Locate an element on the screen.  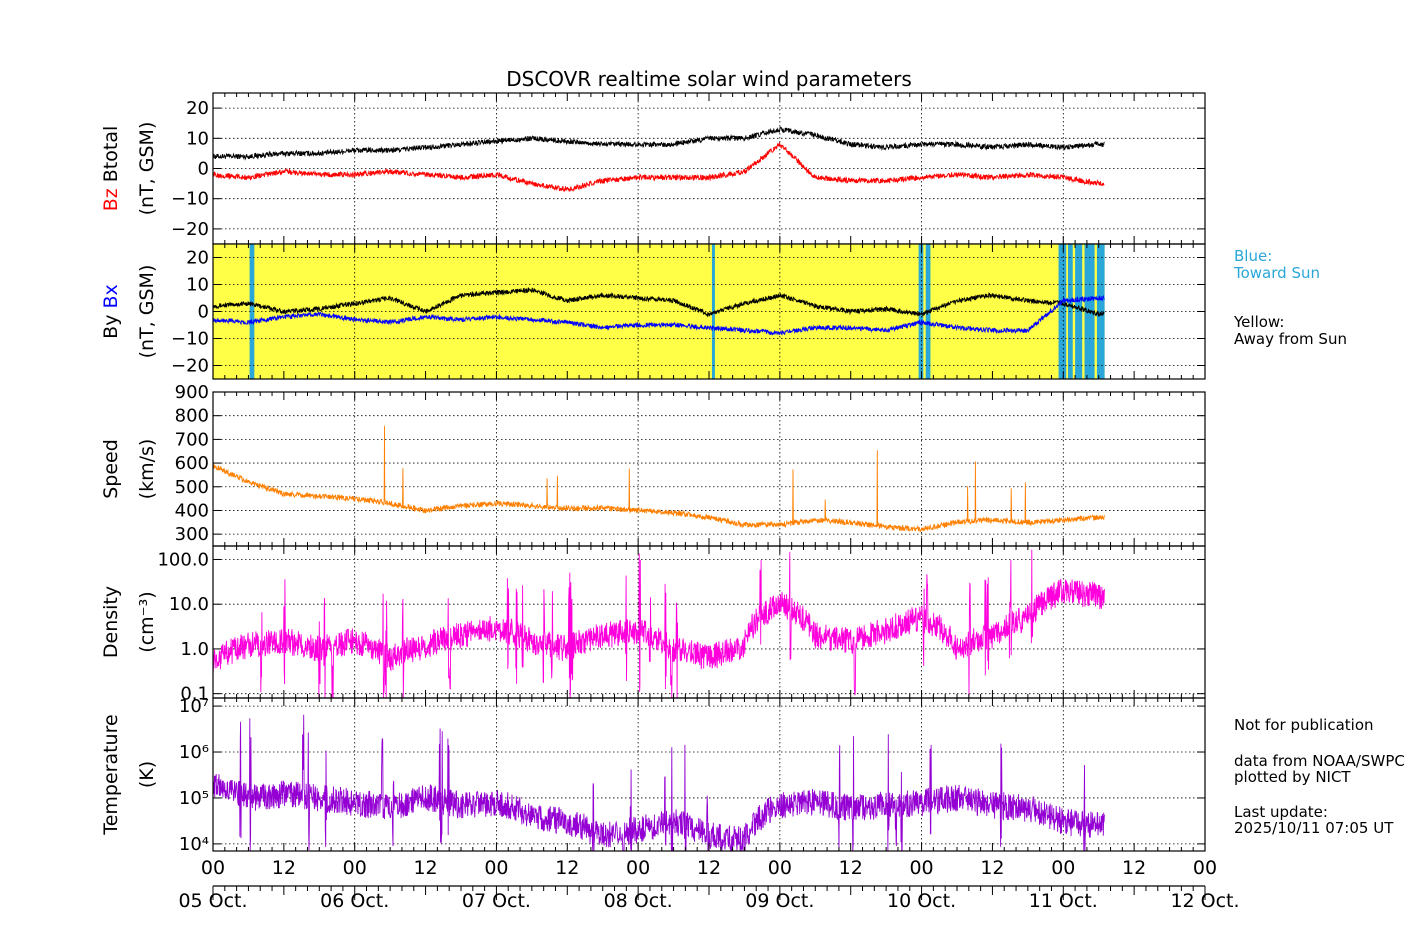
toward-sun-note-label: Blue: is located at coordinates (1253, 256).